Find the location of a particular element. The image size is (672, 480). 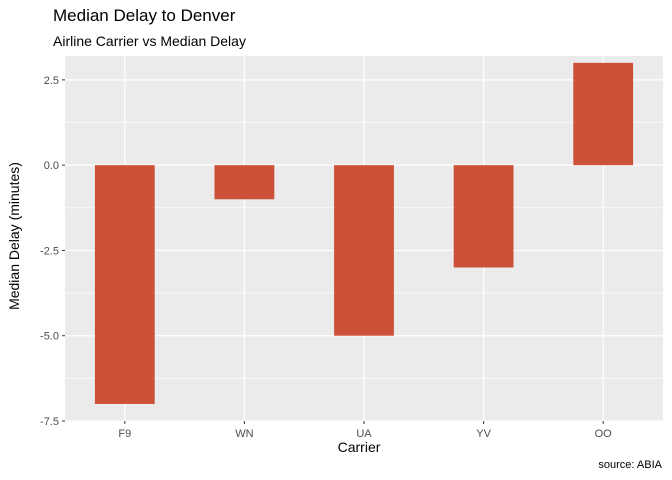

y-tick-label: 2.5 is located at coordinates (51, 81).